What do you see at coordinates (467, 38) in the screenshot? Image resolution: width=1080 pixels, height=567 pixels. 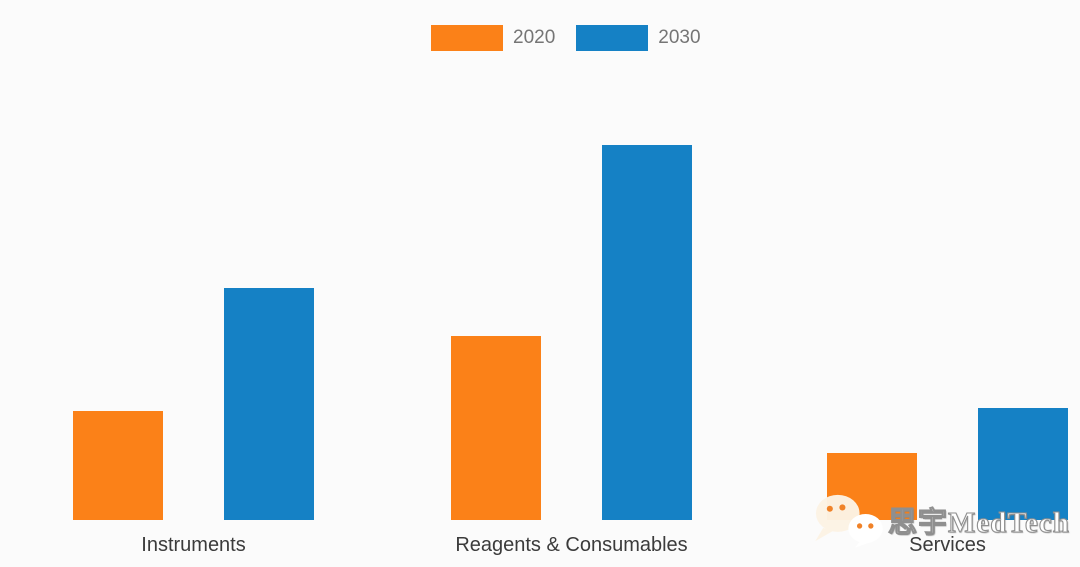 I see `legend-swatch-2020` at bounding box center [467, 38].